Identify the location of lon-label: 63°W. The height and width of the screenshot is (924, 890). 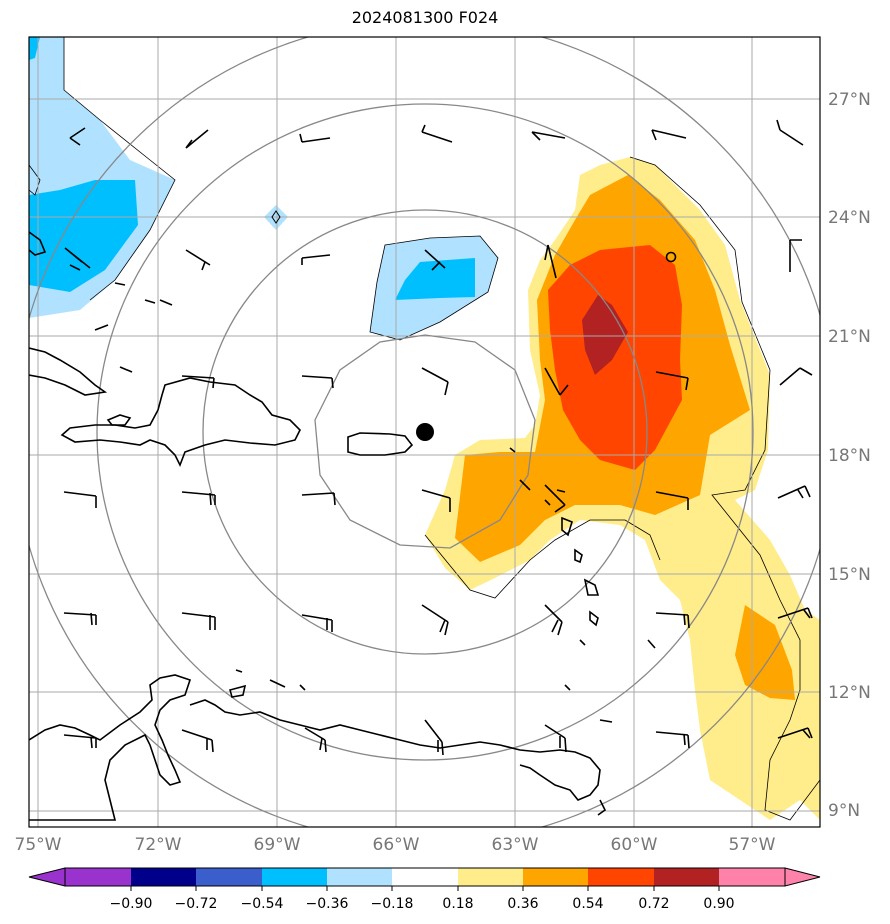
(515, 845).